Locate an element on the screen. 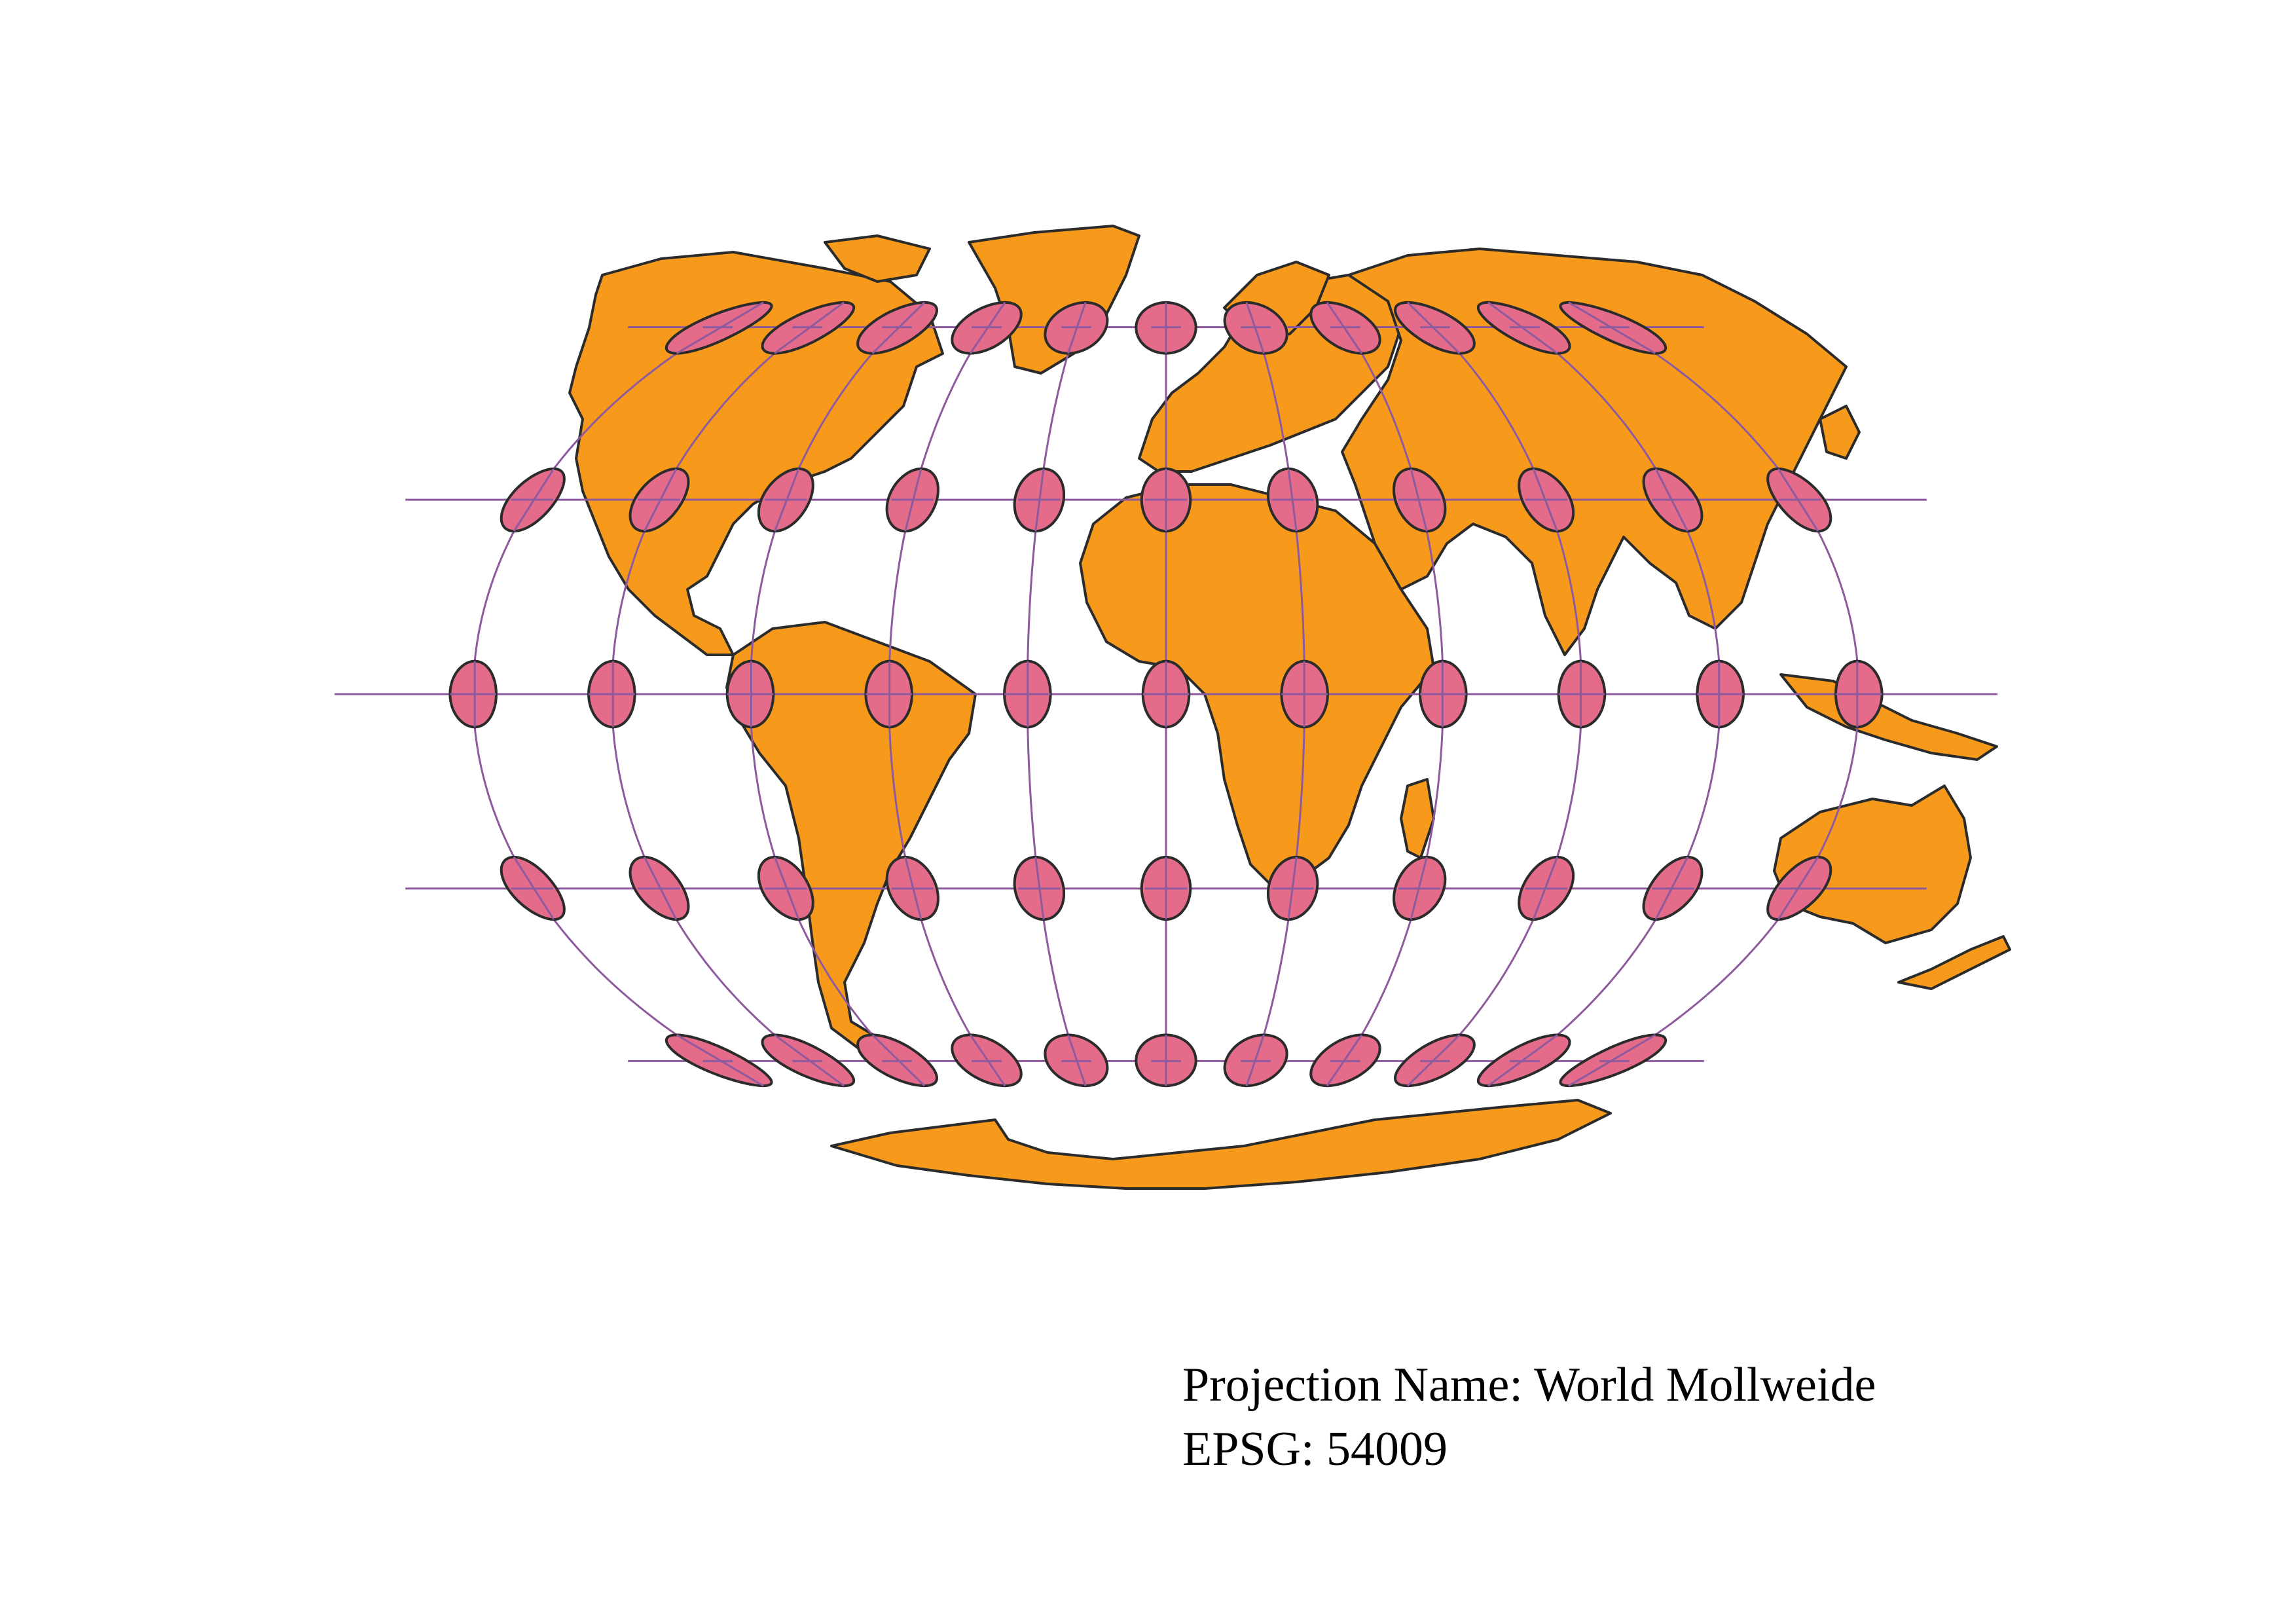  landmass-maritime-southeast-asia is located at coordinates (1888, 717).